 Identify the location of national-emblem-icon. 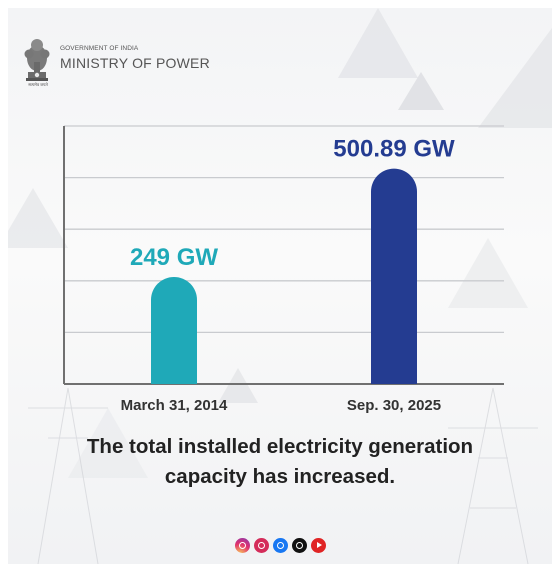
(37, 60).